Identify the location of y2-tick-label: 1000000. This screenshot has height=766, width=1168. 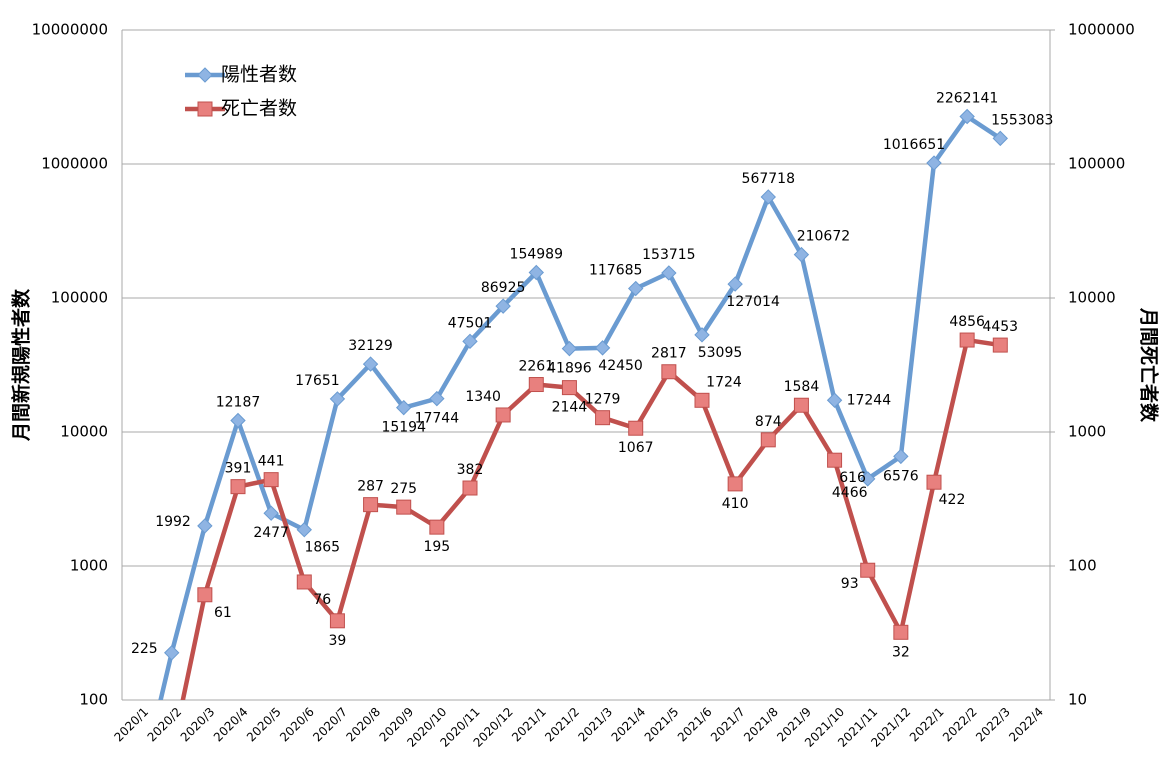
(1101, 30).